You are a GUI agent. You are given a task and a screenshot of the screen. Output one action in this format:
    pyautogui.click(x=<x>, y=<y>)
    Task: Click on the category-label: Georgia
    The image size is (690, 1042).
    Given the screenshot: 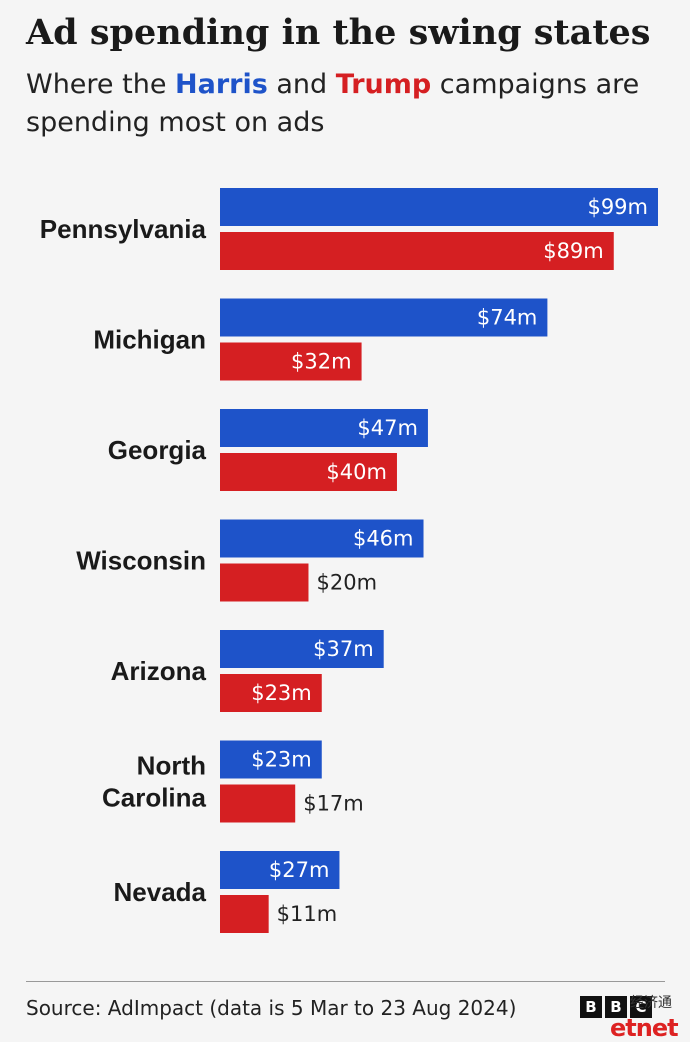 What is the action you would take?
    pyautogui.click(x=157, y=450)
    